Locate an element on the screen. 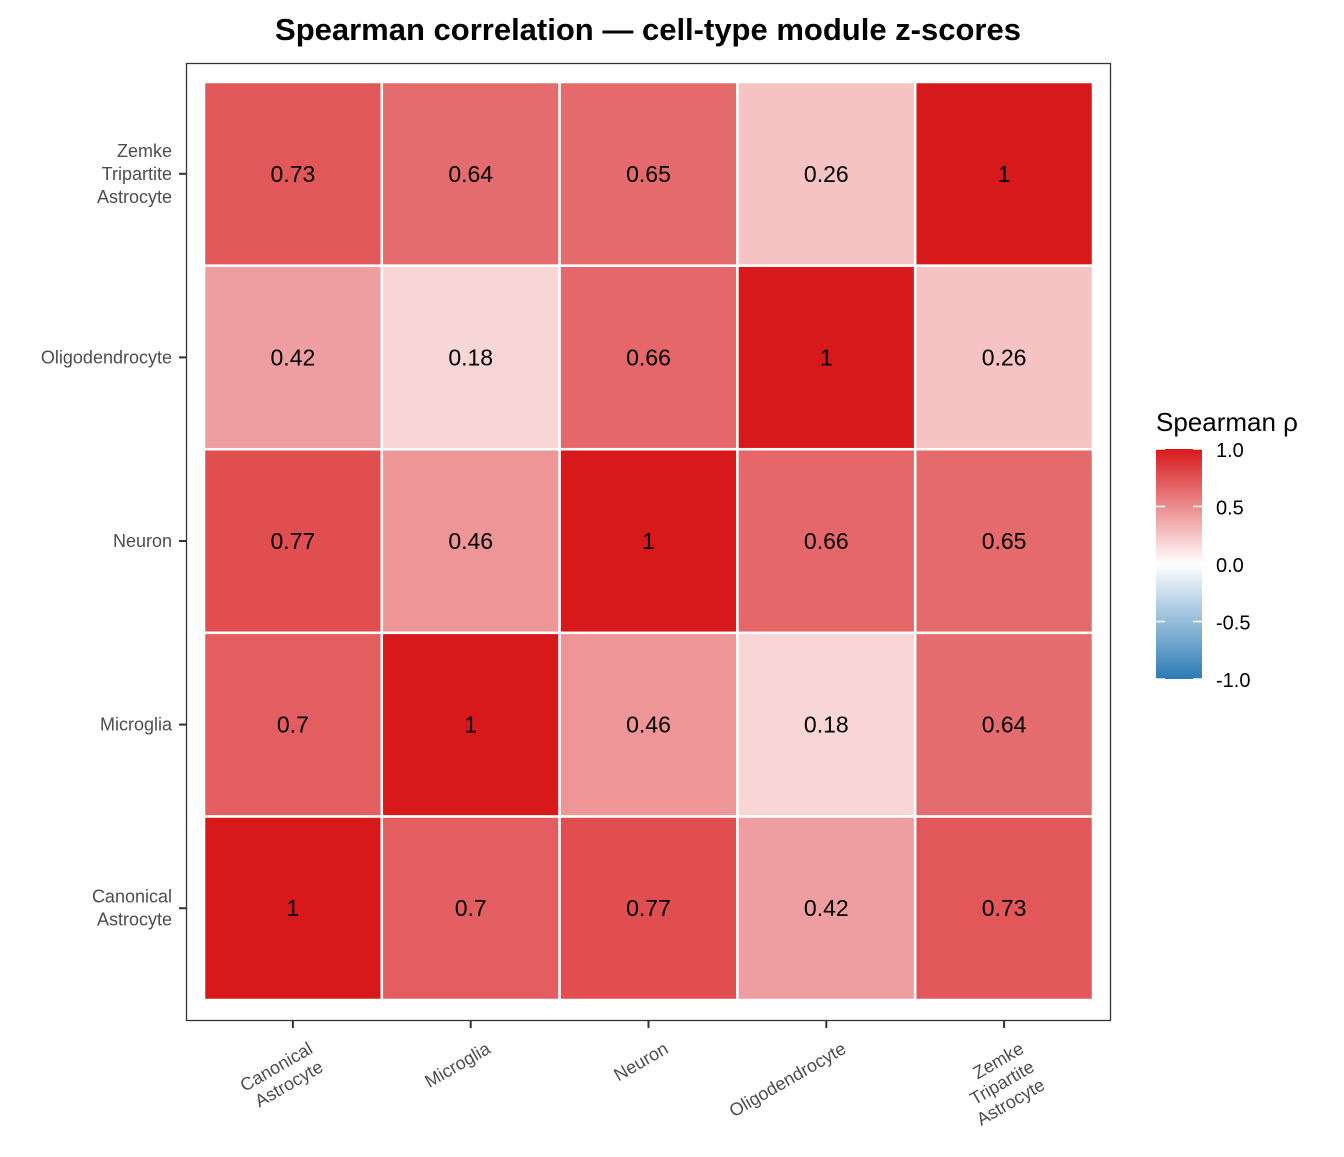  legend-title: Spearman ρ is located at coordinates (1227, 422).